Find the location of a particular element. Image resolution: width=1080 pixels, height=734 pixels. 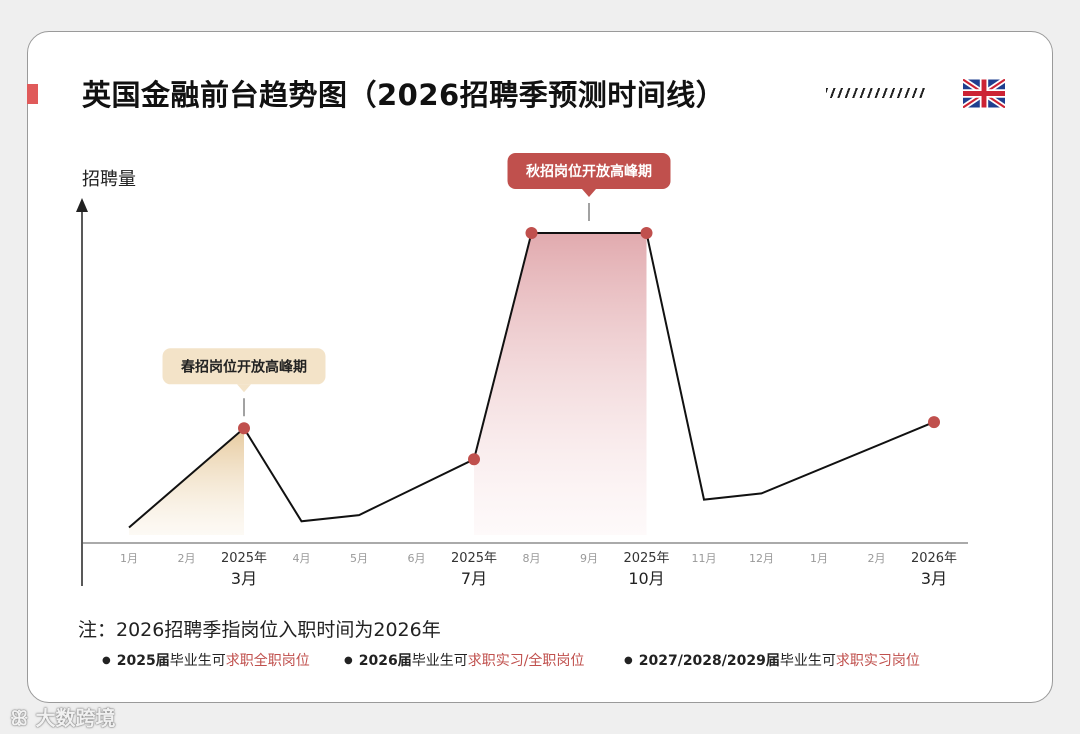

autumn-callout-pointer is located at coordinates (589, 193).